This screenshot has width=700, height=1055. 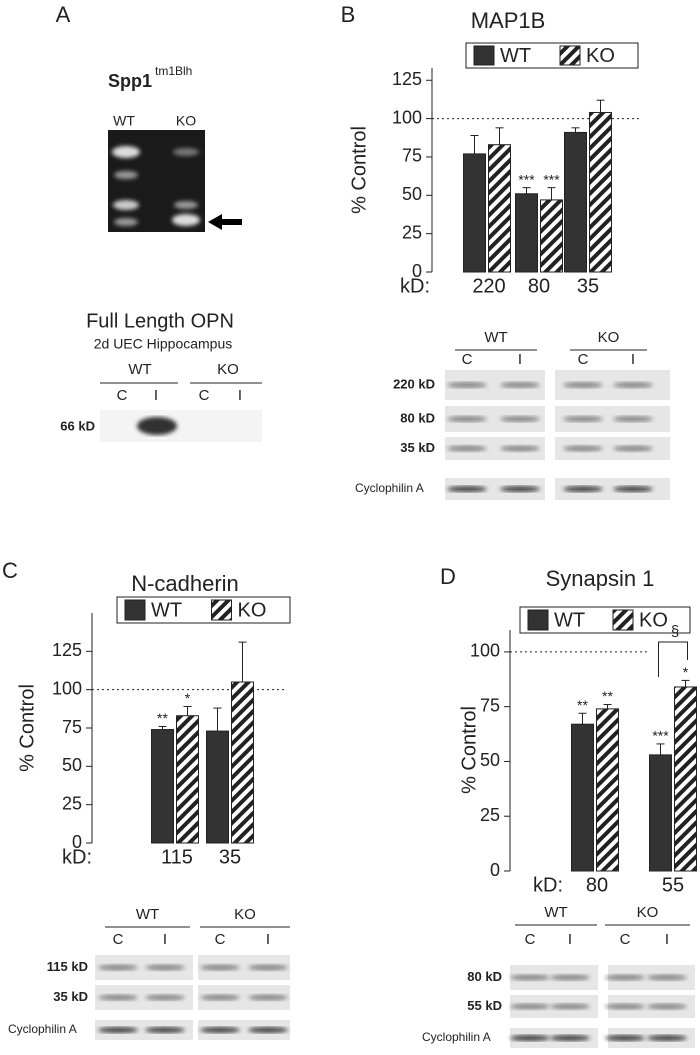 What do you see at coordinates (407, 79) in the screenshot?
I see `y-tick-label: 125` at bounding box center [407, 79].